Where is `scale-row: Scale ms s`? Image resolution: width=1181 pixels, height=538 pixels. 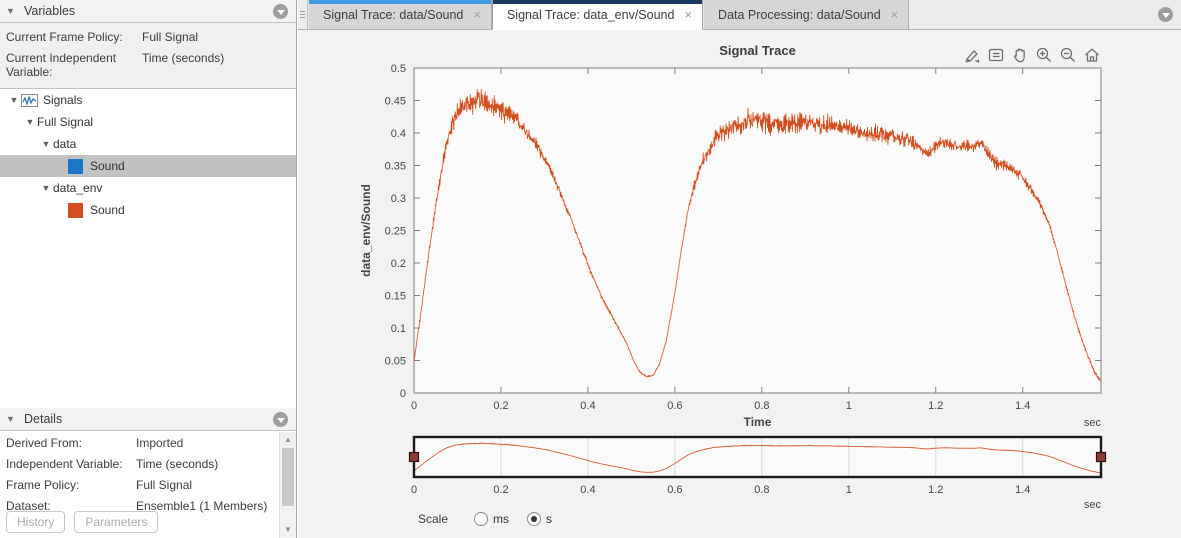 scale-row: Scale ms s is located at coordinates (485, 519).